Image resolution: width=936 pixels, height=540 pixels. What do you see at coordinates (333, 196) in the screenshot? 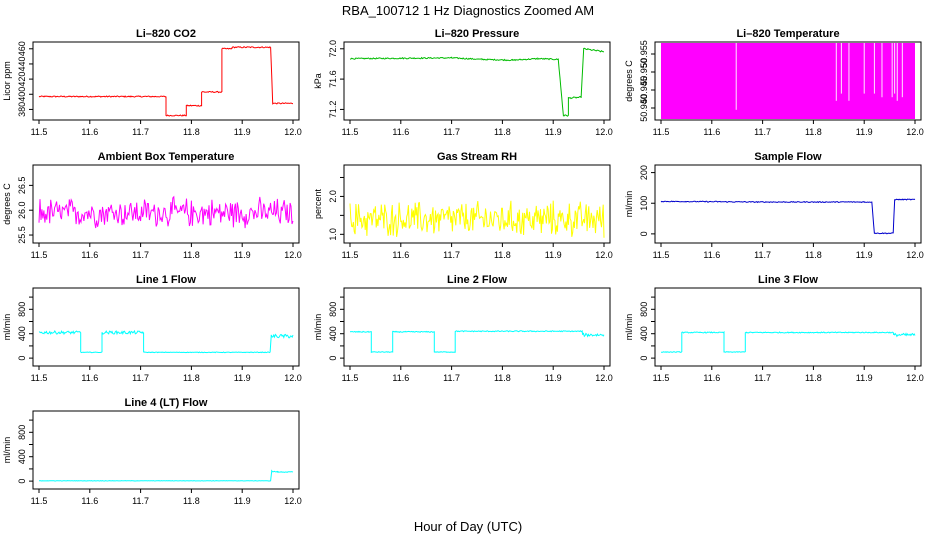
I see `y-tick-label: 2.0` at bounding box center [333, 196].